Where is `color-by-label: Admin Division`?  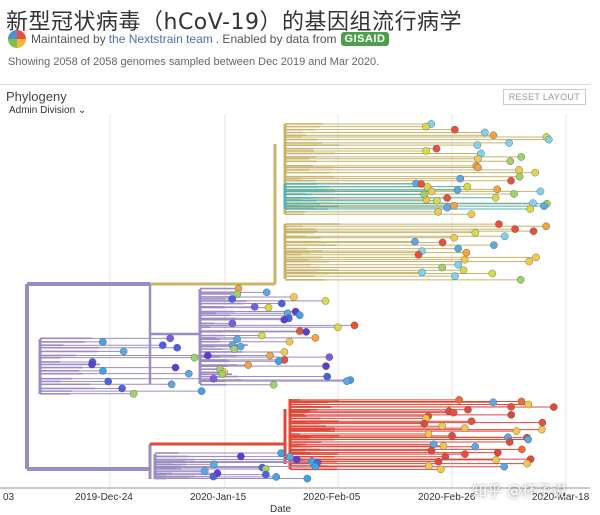
color-by-label: Admin Division is located at coordinates (42, 110).